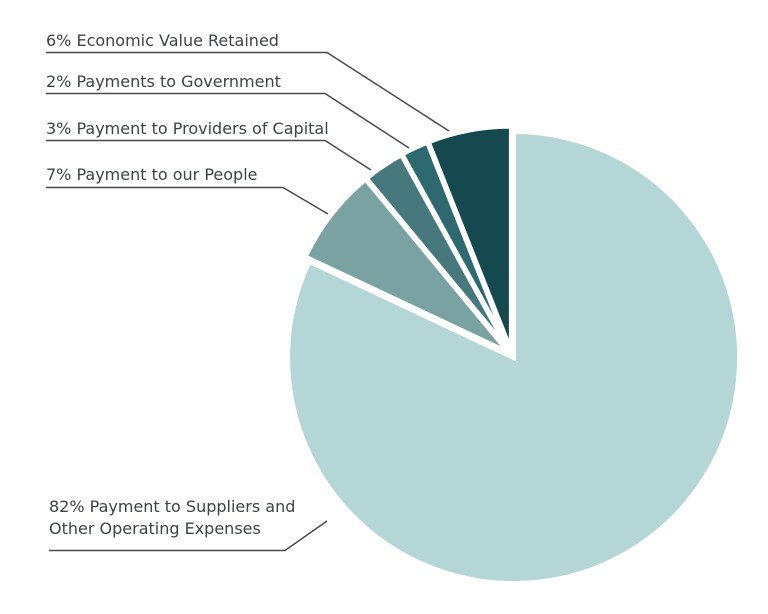 The height and width of the screenshot is (614, 768). I want to click on leader-line-payment-to-our-people, so click(187, 200).